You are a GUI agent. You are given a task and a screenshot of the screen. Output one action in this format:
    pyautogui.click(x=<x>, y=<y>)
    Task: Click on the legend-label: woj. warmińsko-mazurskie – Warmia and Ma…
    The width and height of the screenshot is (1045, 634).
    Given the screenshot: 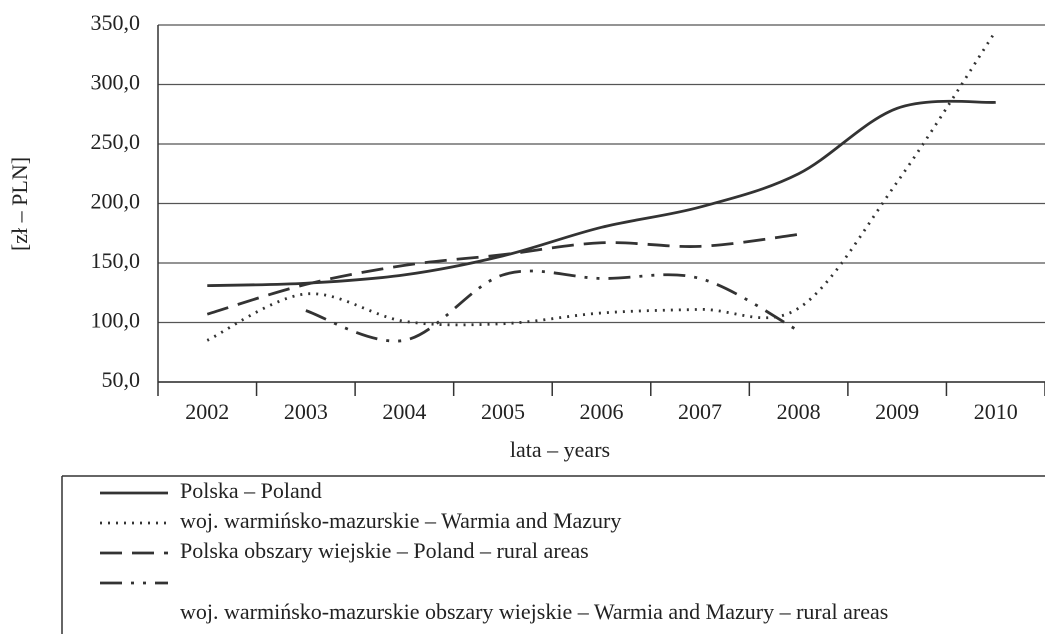 What is the action you would take?
    pyautogui.click(x=400, y=520)
    